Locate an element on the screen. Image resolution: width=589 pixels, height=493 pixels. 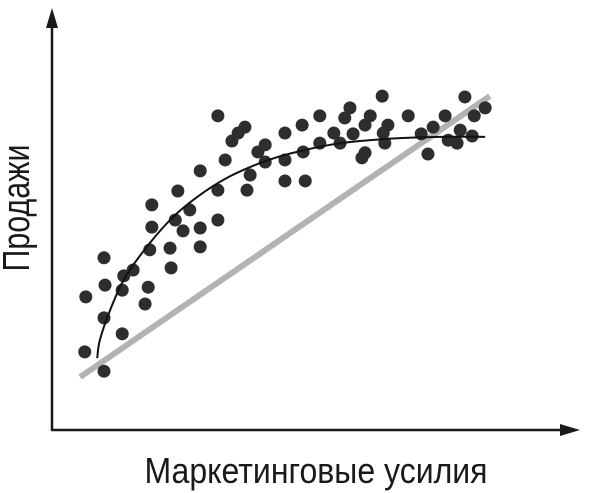
y-axis-label: Продажи is located at coordinates (19, 208).